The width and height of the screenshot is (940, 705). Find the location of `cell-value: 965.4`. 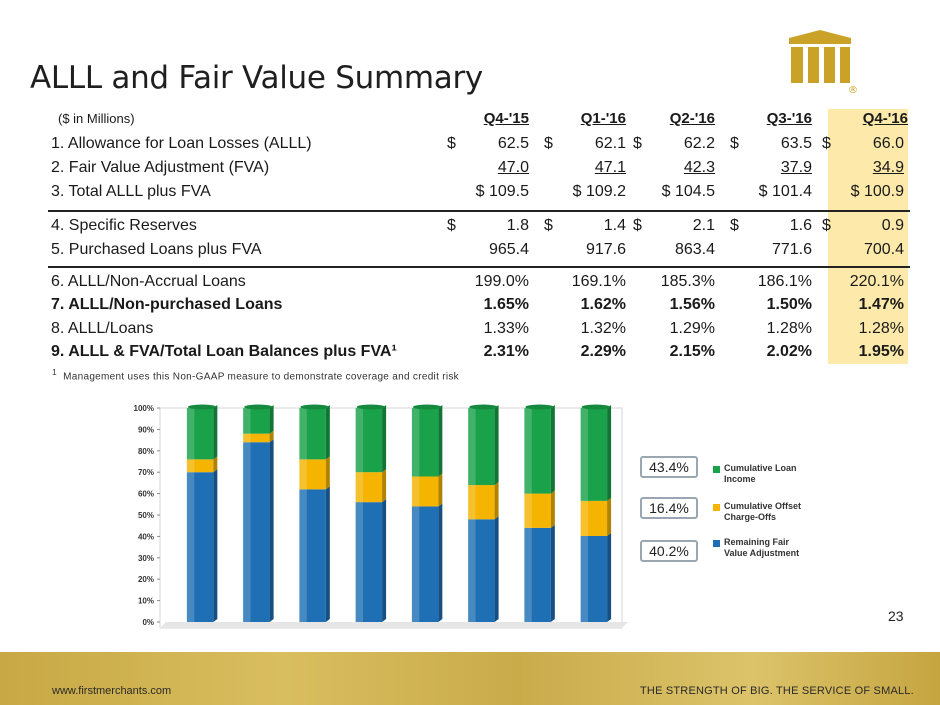

cell-value: 965.4 is located at coordinates (508, 249).